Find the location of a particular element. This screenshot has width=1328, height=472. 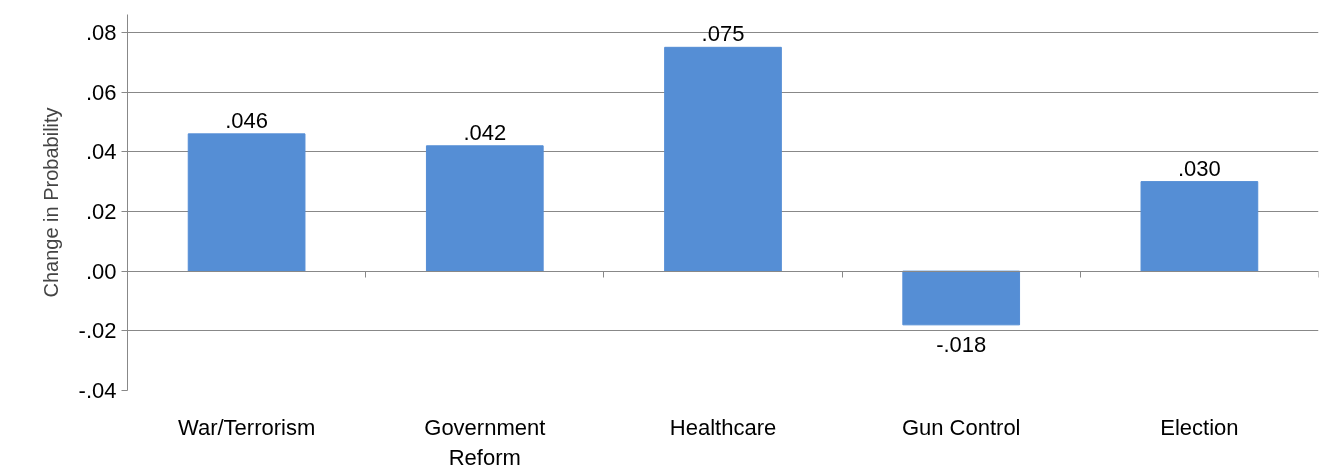

y-axis-title: Change in Probability is located at coordinates (50, 202).